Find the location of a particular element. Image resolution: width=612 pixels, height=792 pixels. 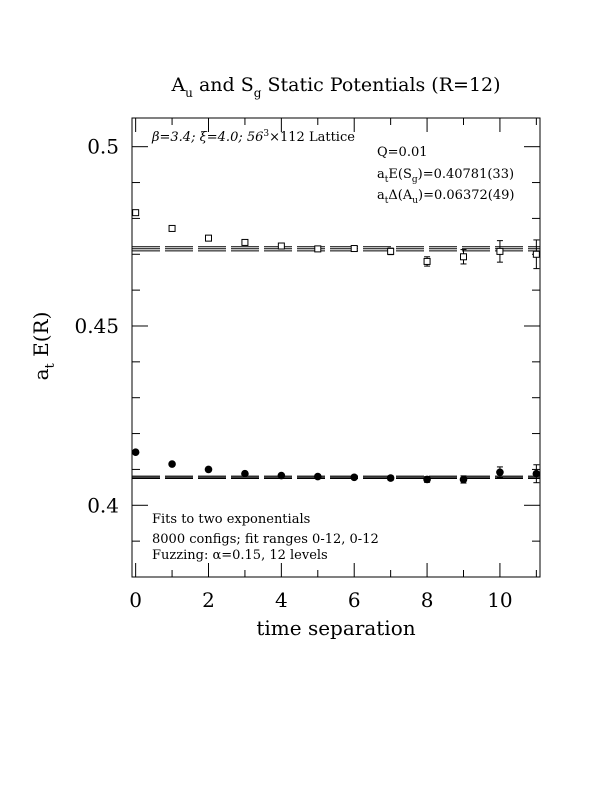

q-annotation: Q=0.01 is located at coordinates (402, 152).